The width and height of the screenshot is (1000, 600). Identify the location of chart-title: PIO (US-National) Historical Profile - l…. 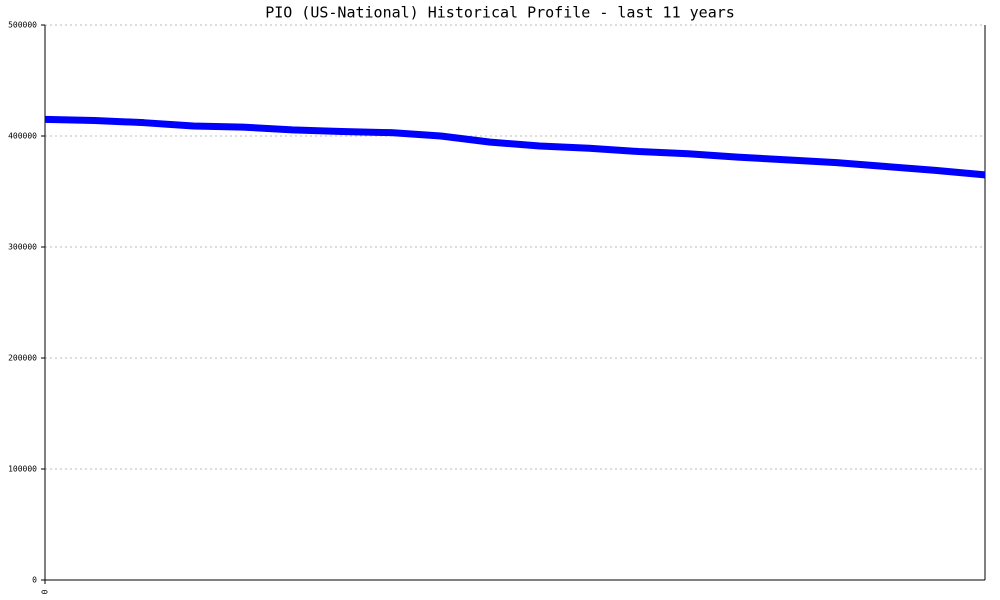
(500, 13).